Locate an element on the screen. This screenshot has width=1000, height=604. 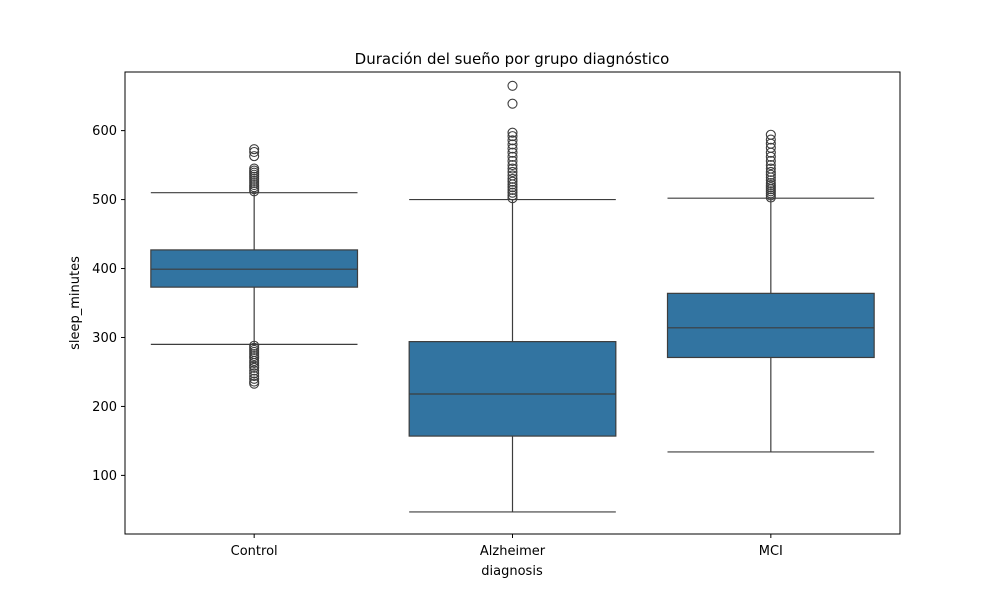
y-tick-label: 300 is located at coordinates (104, 338).